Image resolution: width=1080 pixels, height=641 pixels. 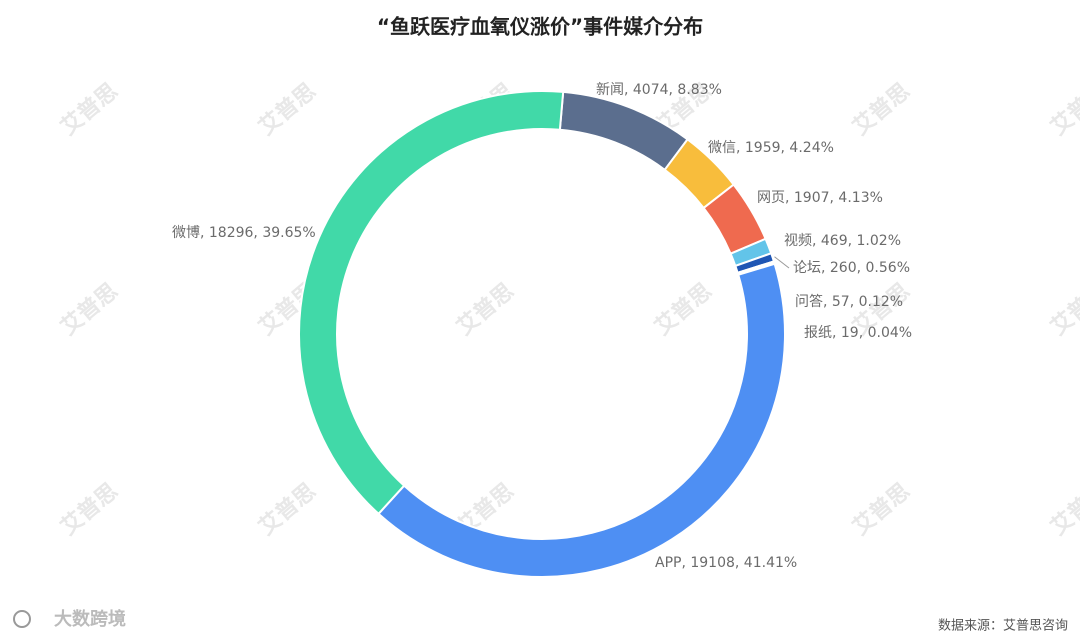 What do you see at coordinates (659, 90) in the screenshot?
I see `data-label: 新闻, 4074, 8.83%` at bounding box center [659, 90].